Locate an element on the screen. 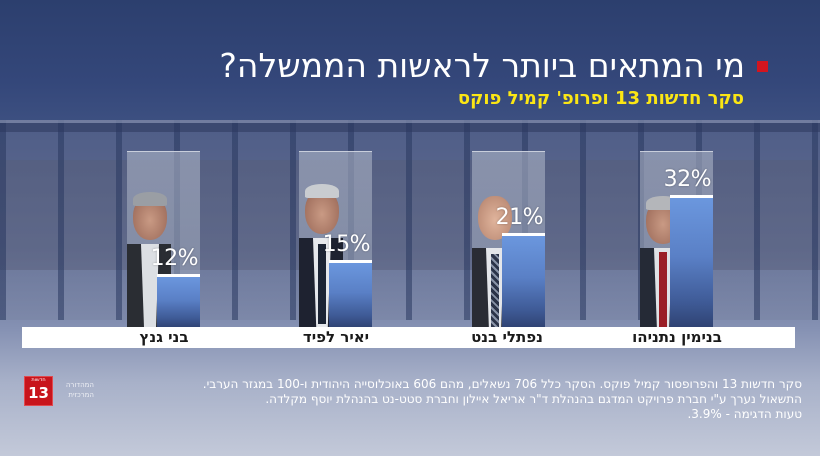 The width and height of the screenshot is (820, 456). category-label-bennett: נפתלי בנט is located at coordinates (507, 337).